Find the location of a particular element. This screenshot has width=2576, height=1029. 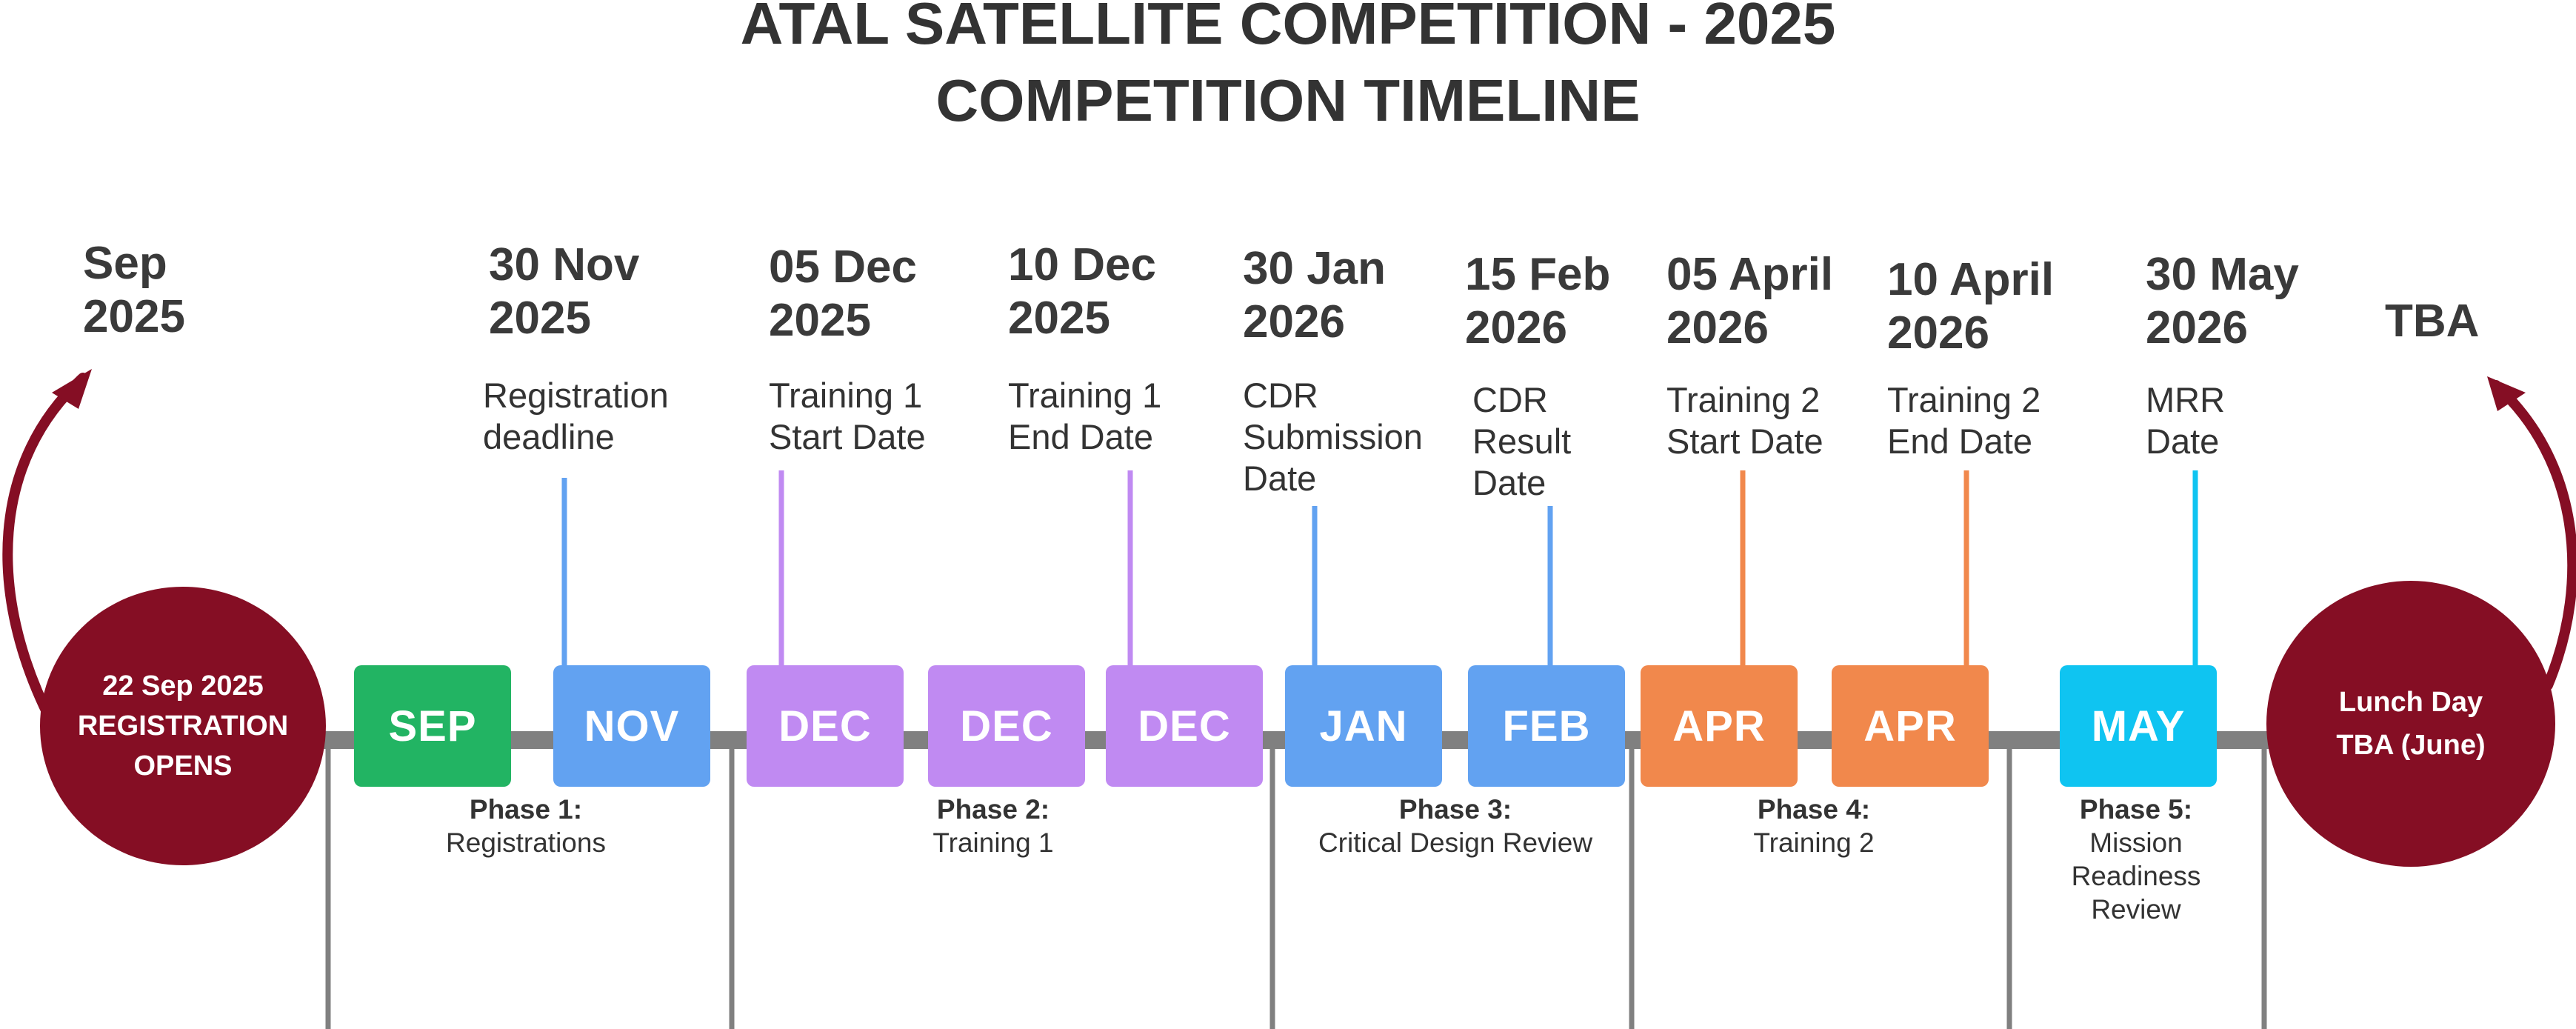

end-date: TBA is located at coordinates (2432, 322).